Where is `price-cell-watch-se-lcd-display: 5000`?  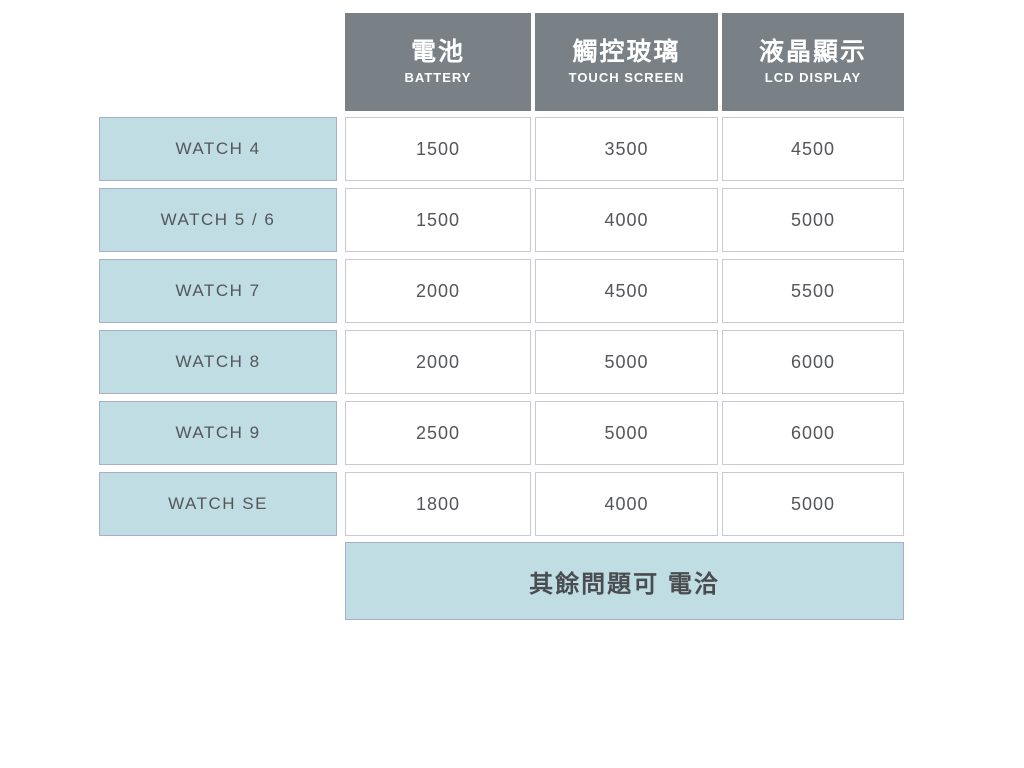
price-cell-watch-se-lcd-display: 5000 is located at coordinates (813, 504).